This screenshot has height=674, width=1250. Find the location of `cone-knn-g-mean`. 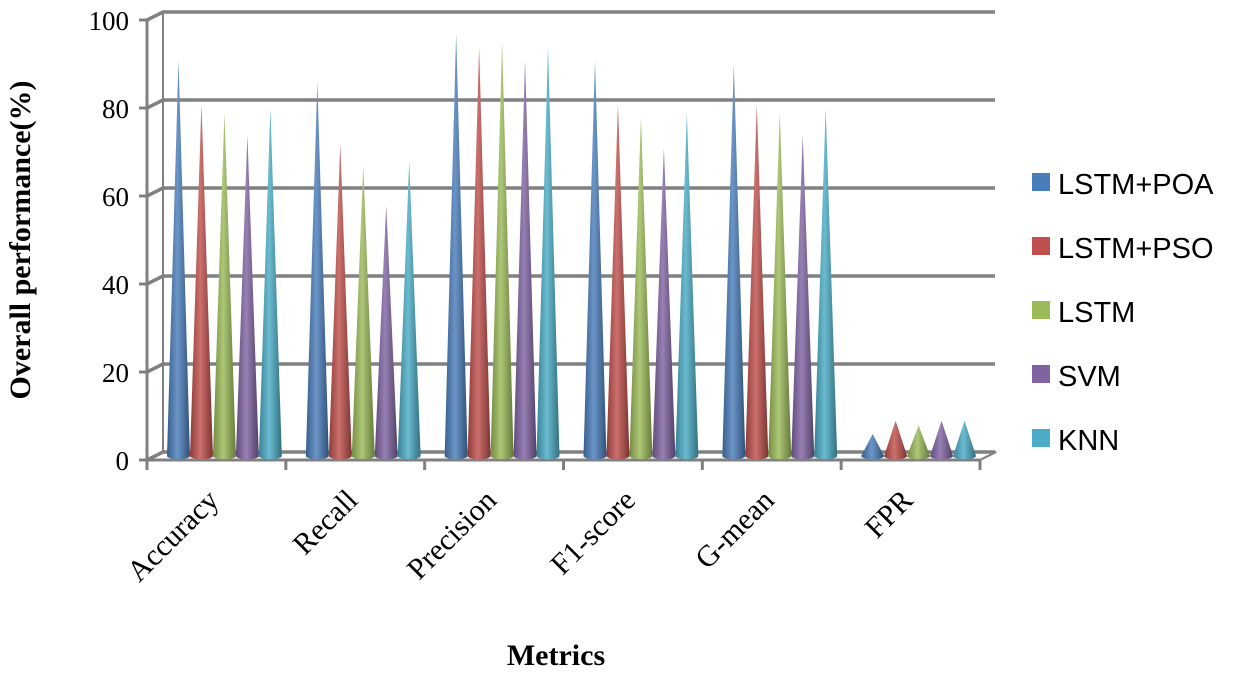

cone-knn-g-mean is located at coordinates (826, 284).